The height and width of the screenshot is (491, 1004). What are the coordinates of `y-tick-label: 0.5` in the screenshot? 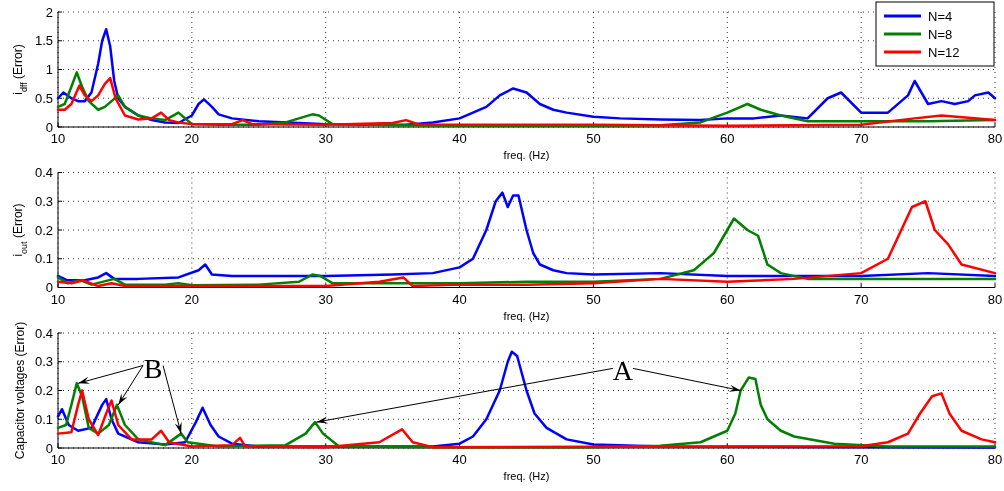 It's located at (43, 98).